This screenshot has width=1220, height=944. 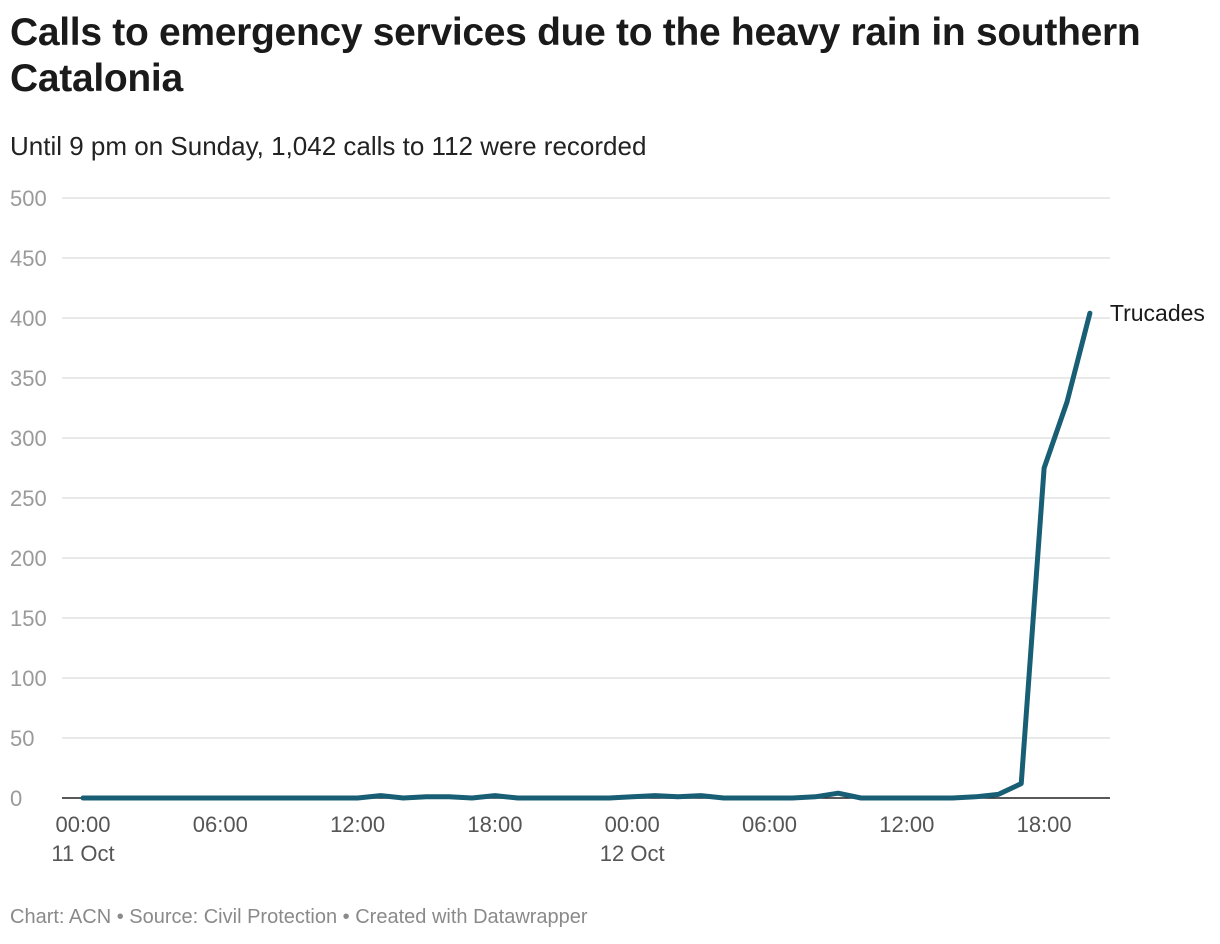 I want to click on y-tick-label: 350, so click(x=28, y=378).